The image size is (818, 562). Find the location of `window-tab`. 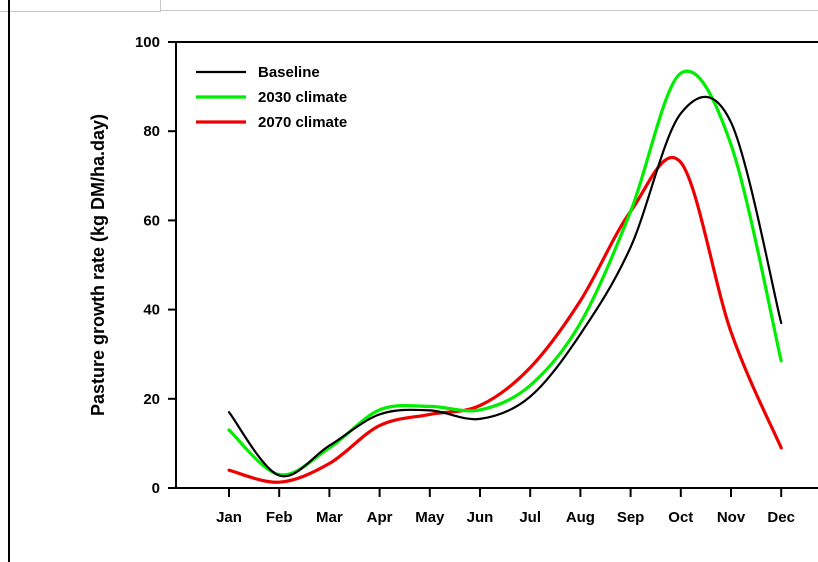

window-tab is located at coordinates (80, 6).